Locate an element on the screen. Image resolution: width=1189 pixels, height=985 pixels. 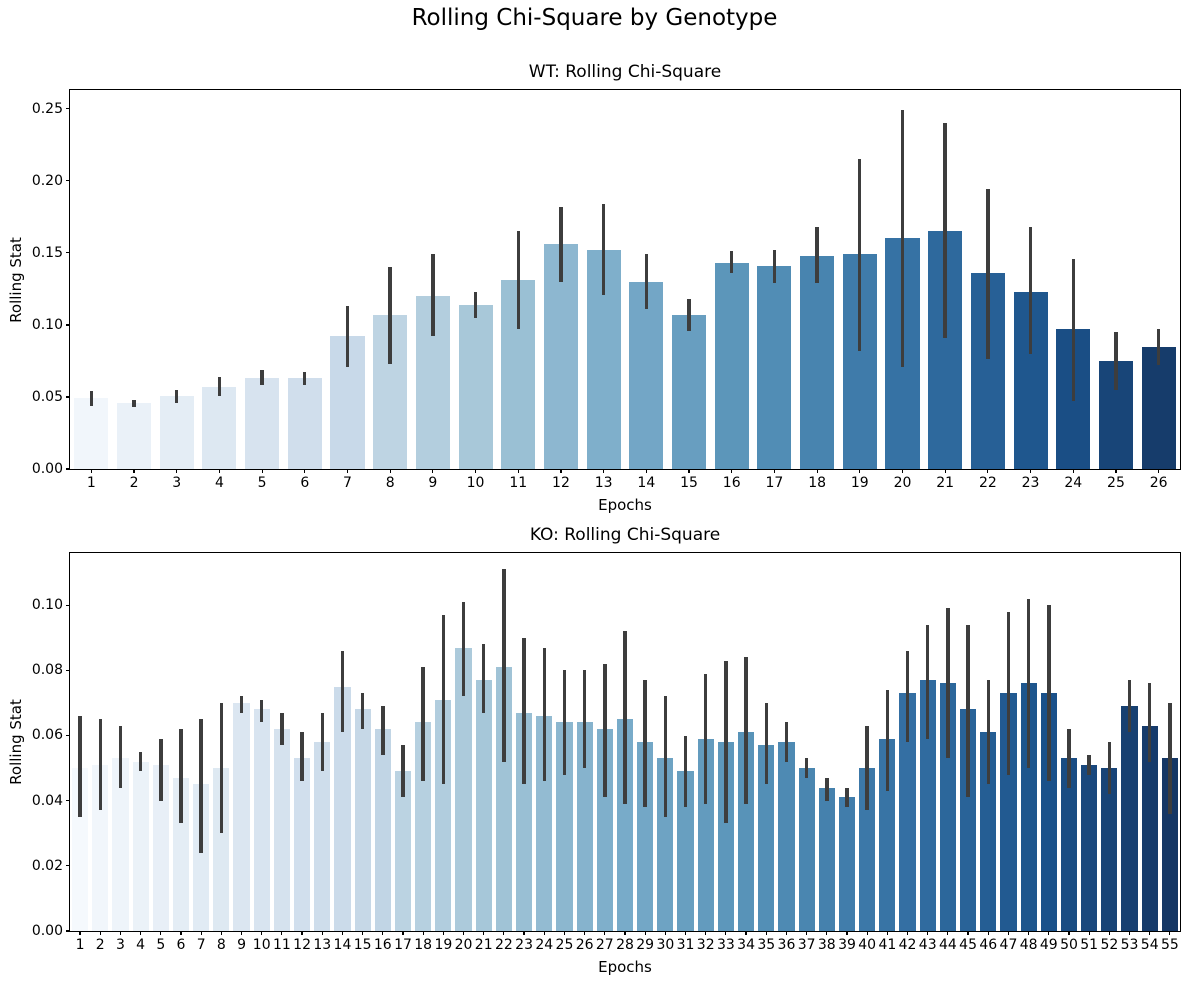
x-tick-label: 23 is located at coordinates (1030, 483).